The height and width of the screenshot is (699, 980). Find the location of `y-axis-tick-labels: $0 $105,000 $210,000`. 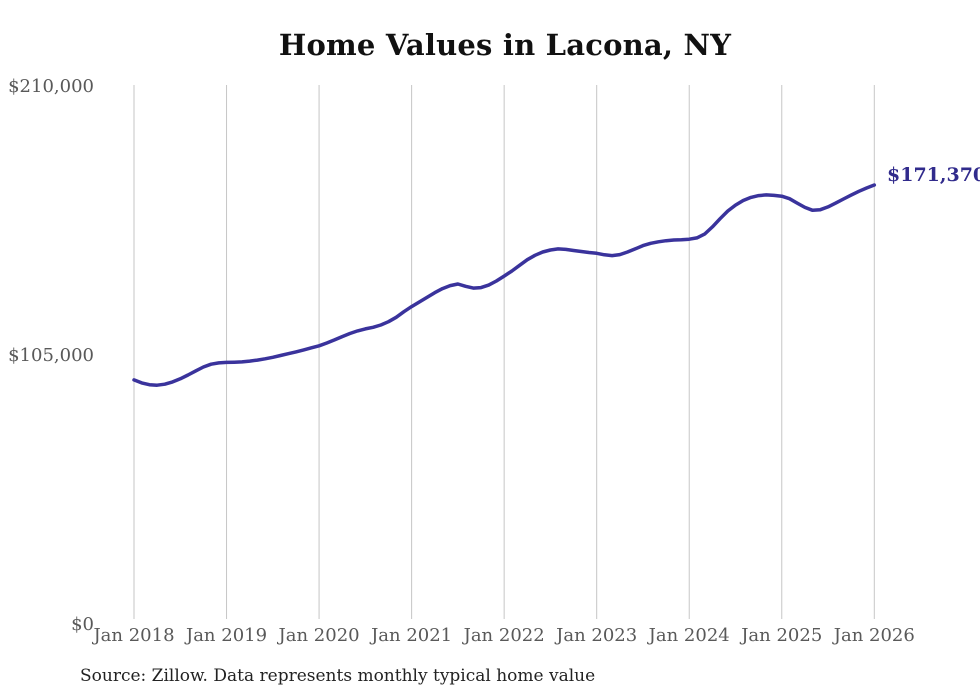

y-axis-tick-labels: $0 $105,000 $210,000 is located at coordinates (51, 355).